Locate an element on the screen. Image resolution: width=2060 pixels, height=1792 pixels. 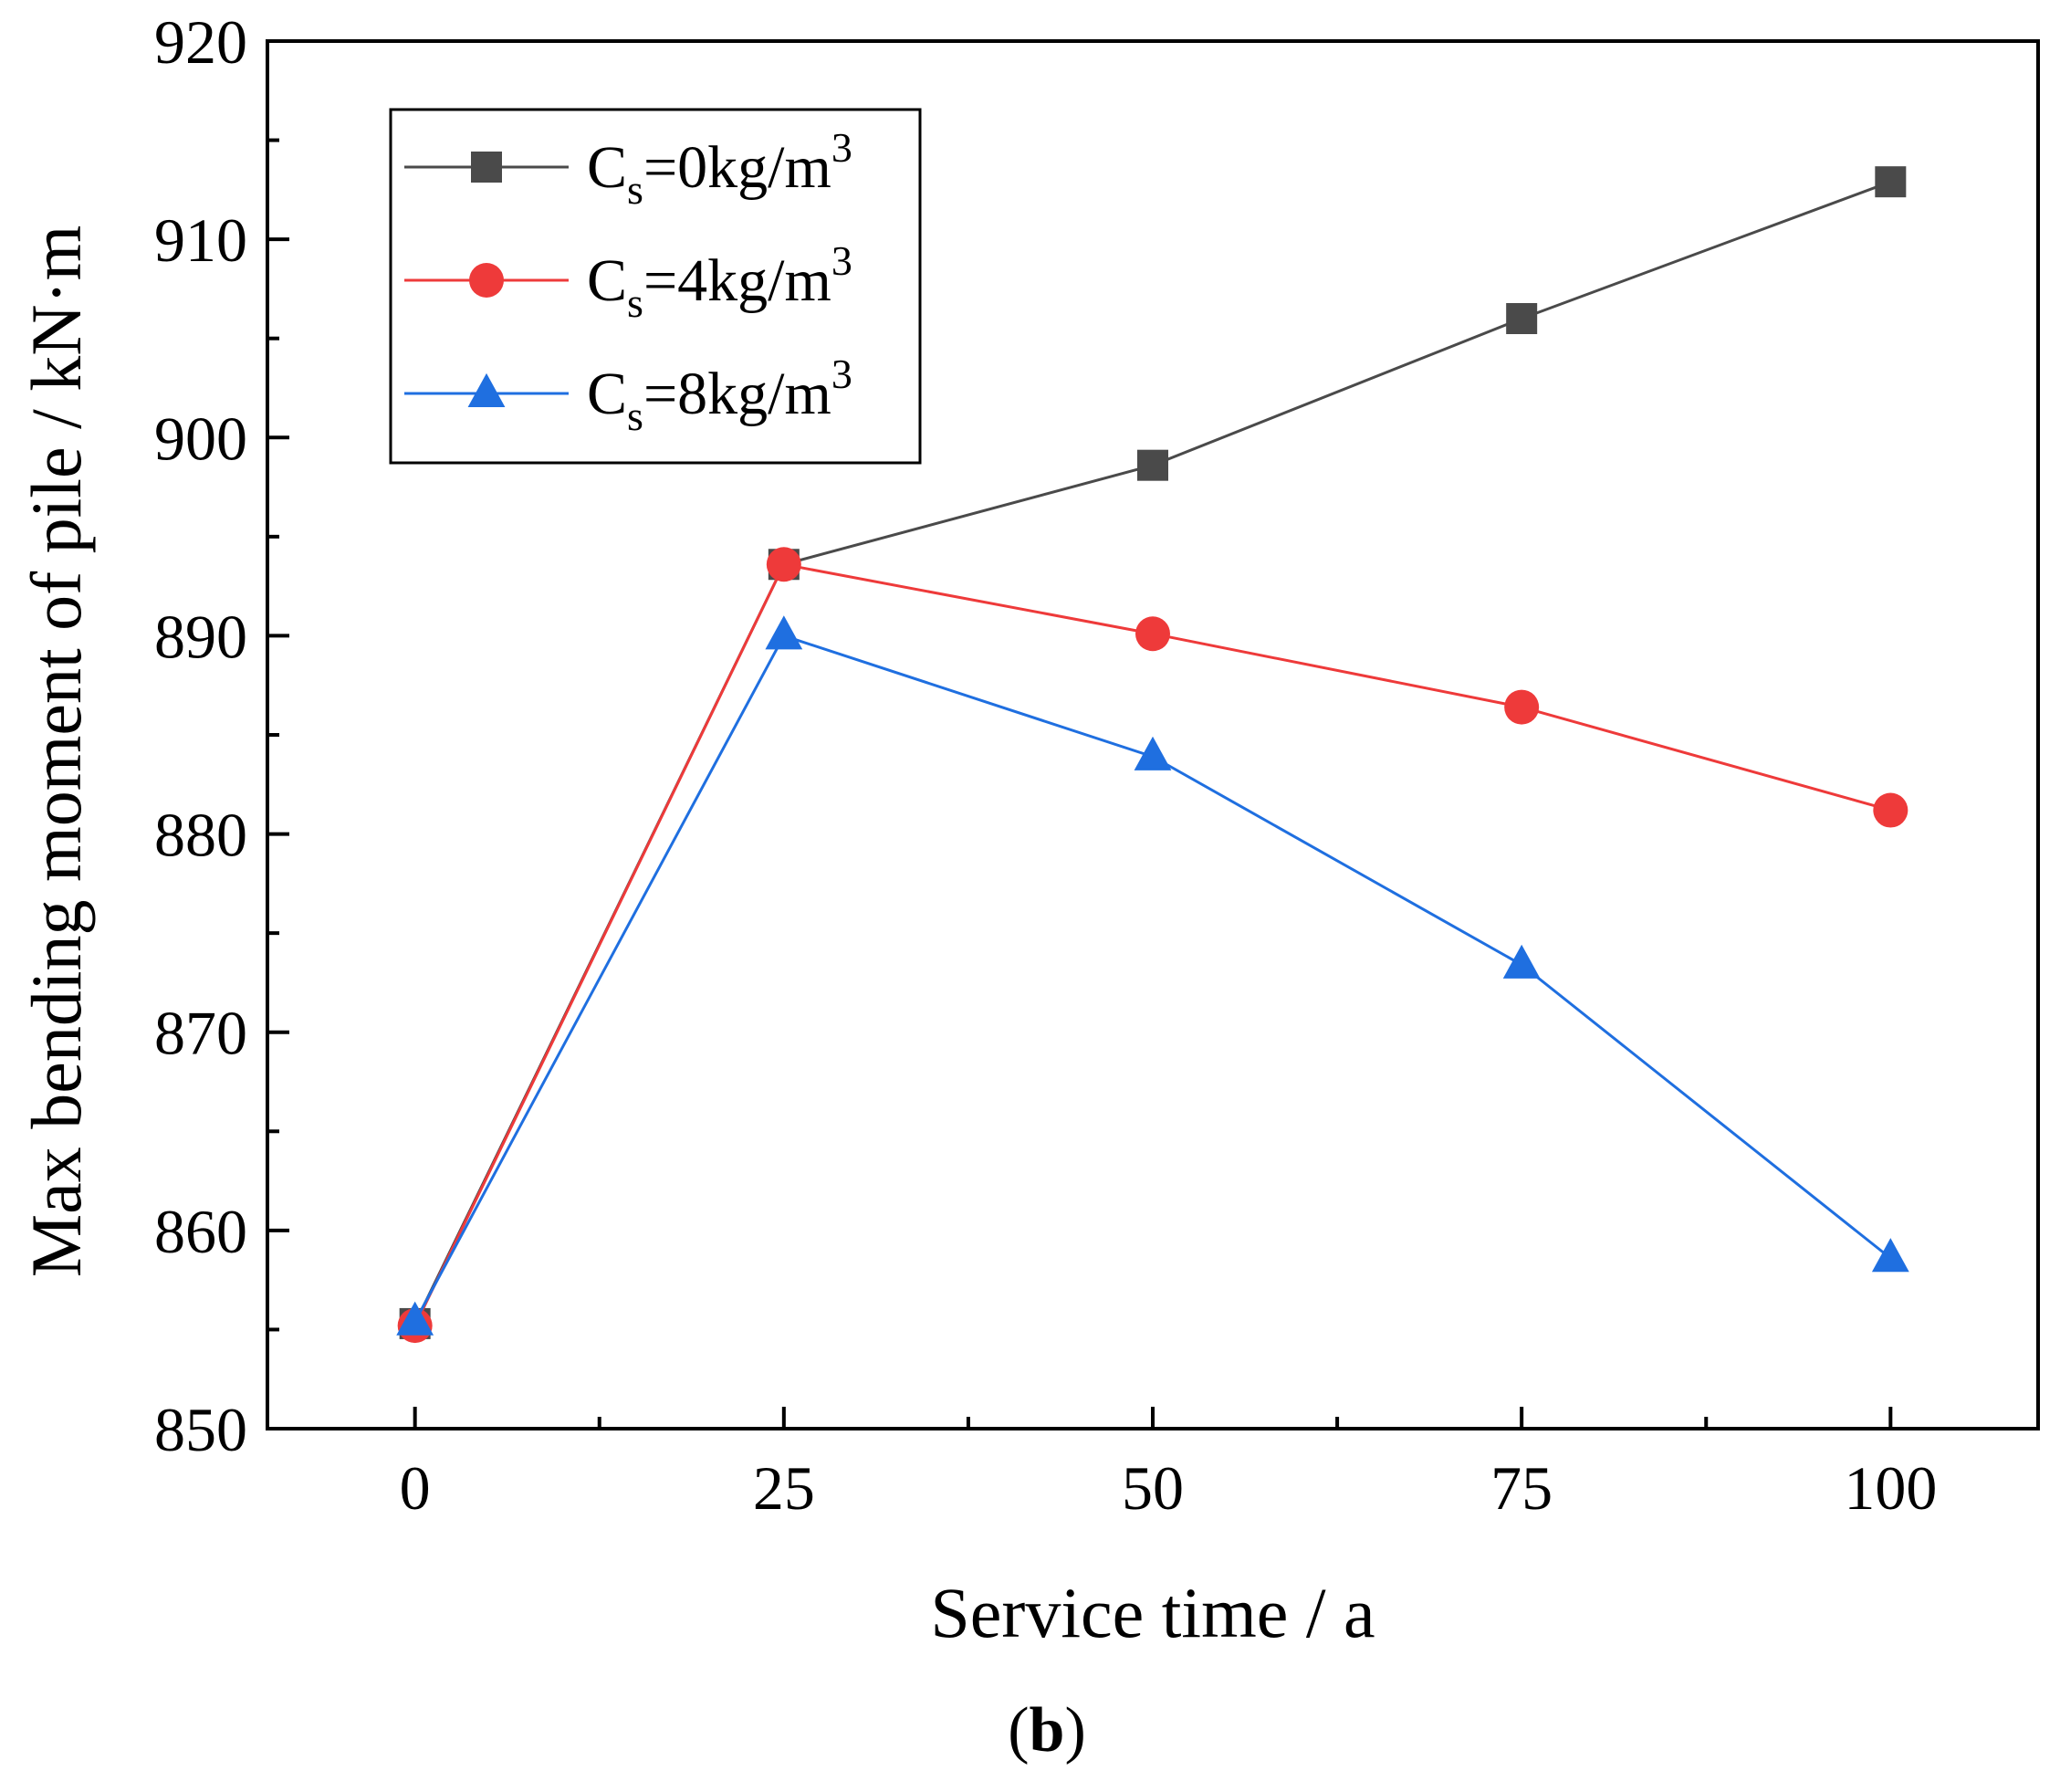
y-tick-label: 910 is located at coordinates (200, 240).